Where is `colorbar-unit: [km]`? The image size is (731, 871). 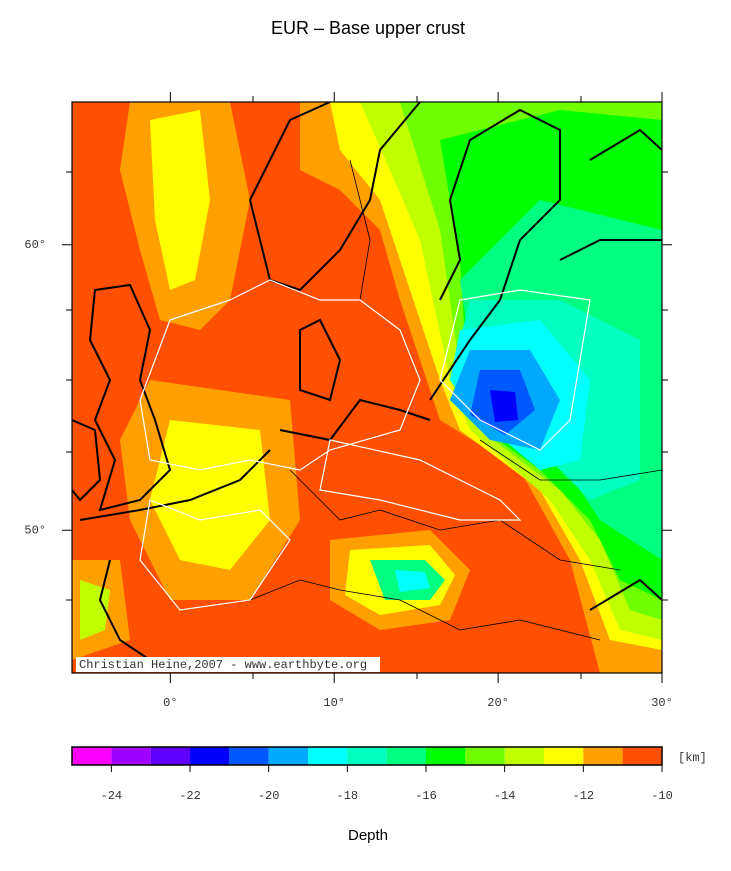
colorbar-unit: [km] is located at coordinates (692, 758).